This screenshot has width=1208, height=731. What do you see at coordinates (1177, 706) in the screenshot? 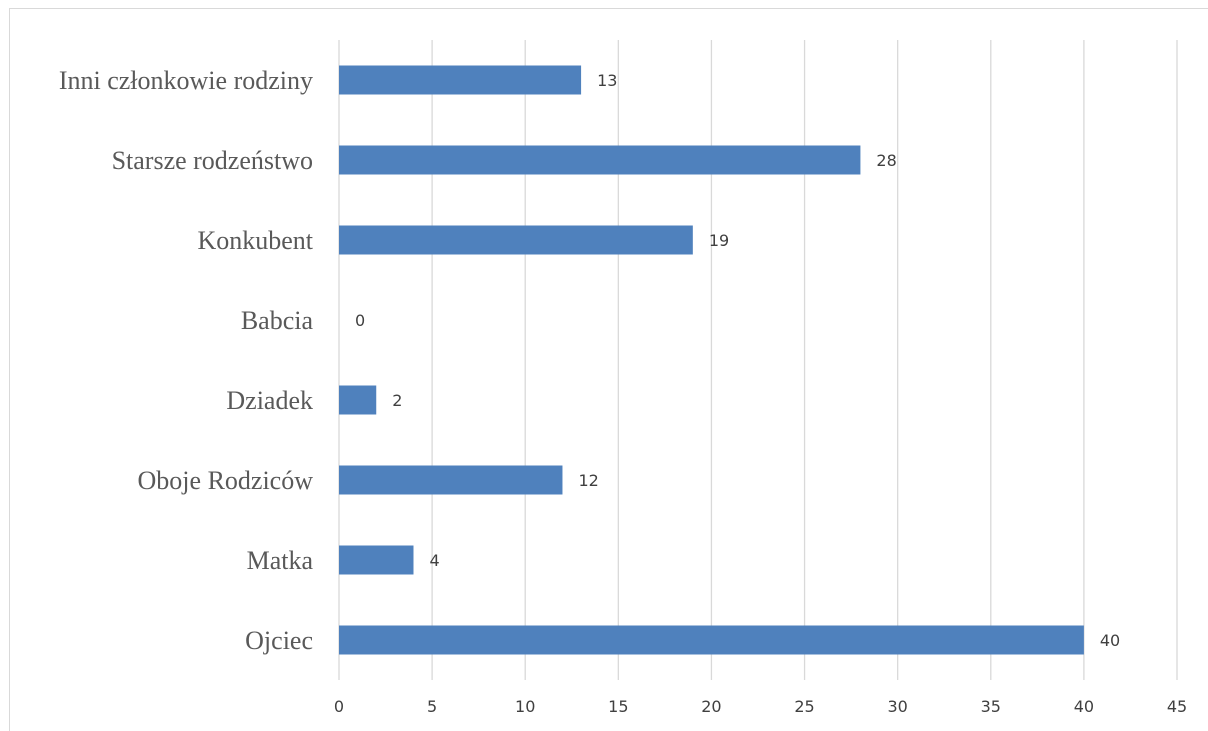
I see `x-tick-label: 45` at bounding box center [1177, 706].